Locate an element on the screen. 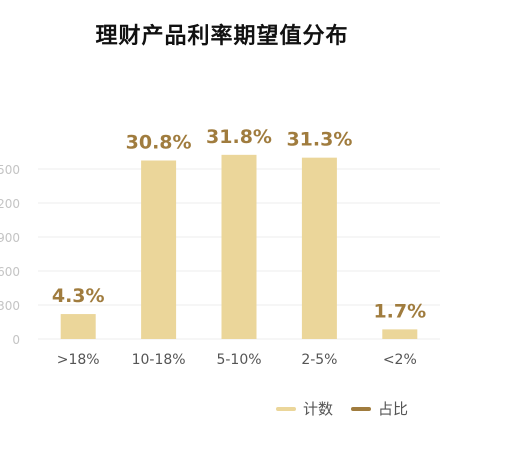  data-label: 4.3% is located at coordinates (78, 296).